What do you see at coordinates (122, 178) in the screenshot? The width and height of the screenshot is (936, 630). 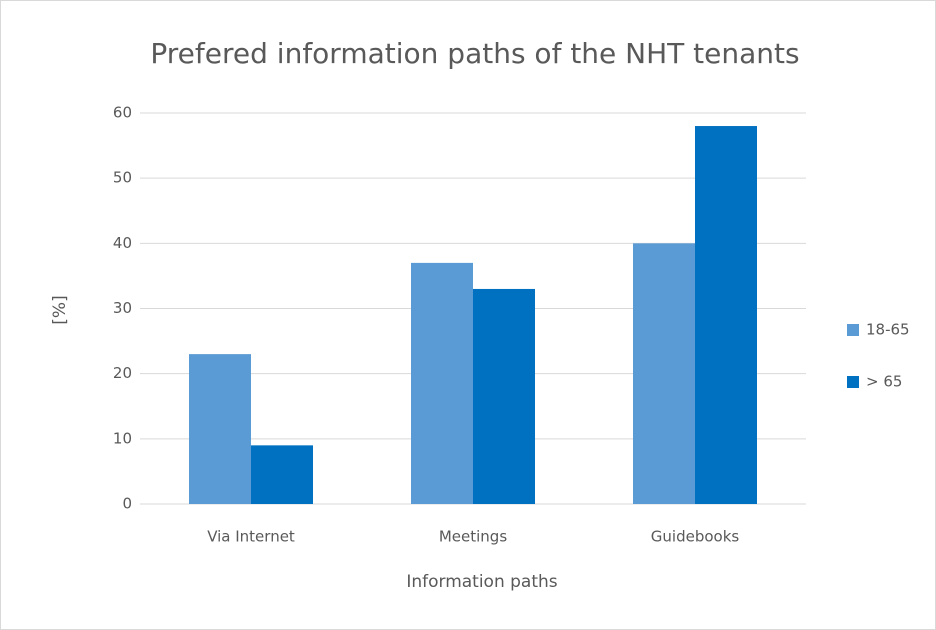 I see `y-tick-label: 50` at bounding box center [122, 178].